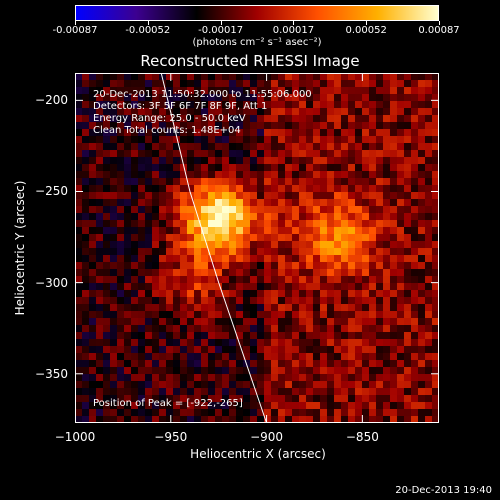  Describe the element at coordinates (167, 130) in the screenshot. I see `info-method: Clean Total counts: 1.48E+04` at that location.